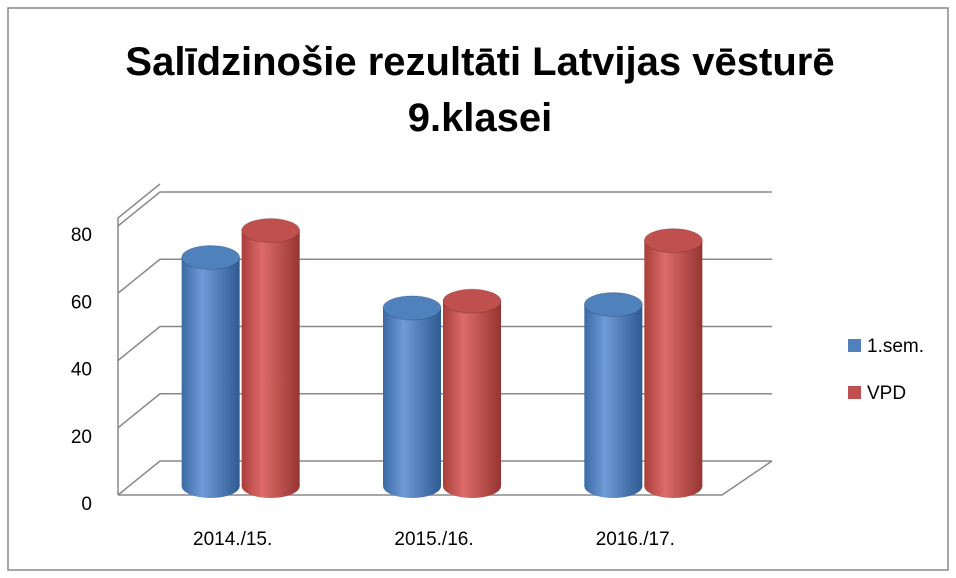 Image resolution: width=956 pixels, height=578 pixels. Describe the element at coordinates (232, 539) in the screenshot. I see `x-tick-label: 2014./15.` at that location.